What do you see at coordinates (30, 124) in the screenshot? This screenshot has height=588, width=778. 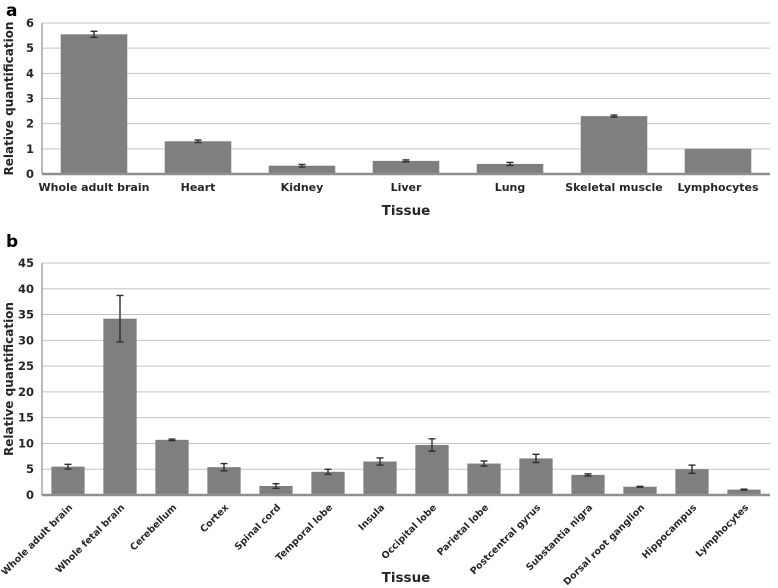 I see `y-tick-label: 2` at bounding box center [30, 124].